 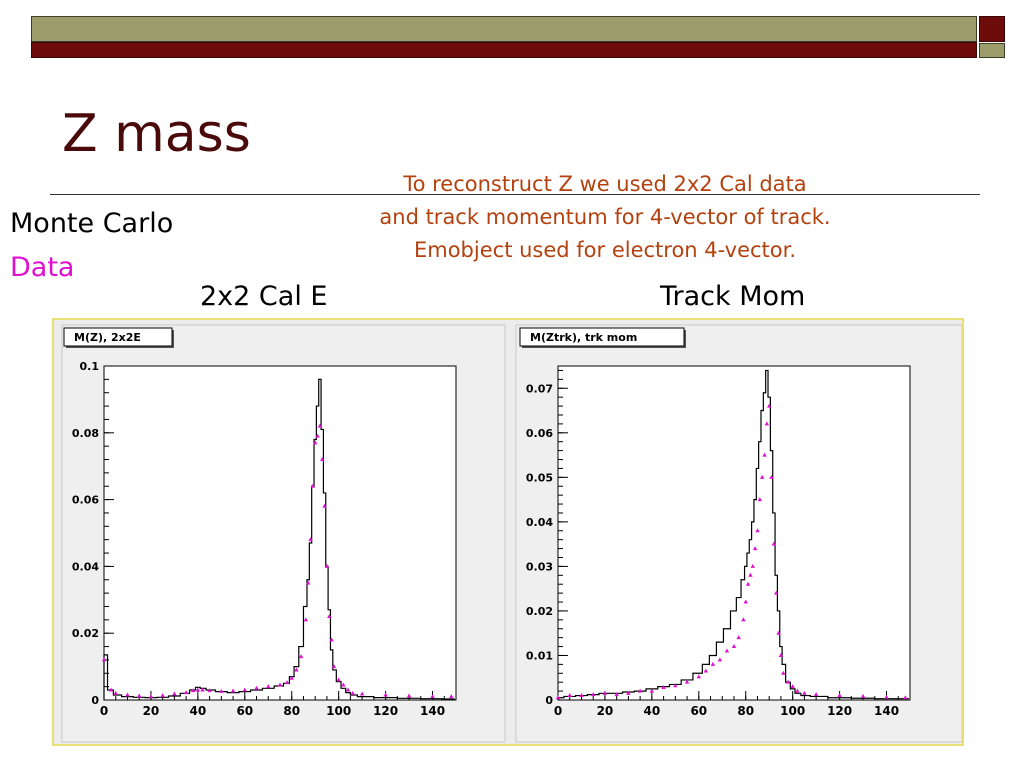 I want to click on chart-title: M(Ztrk), trk mom, so click(x=583, y=337).